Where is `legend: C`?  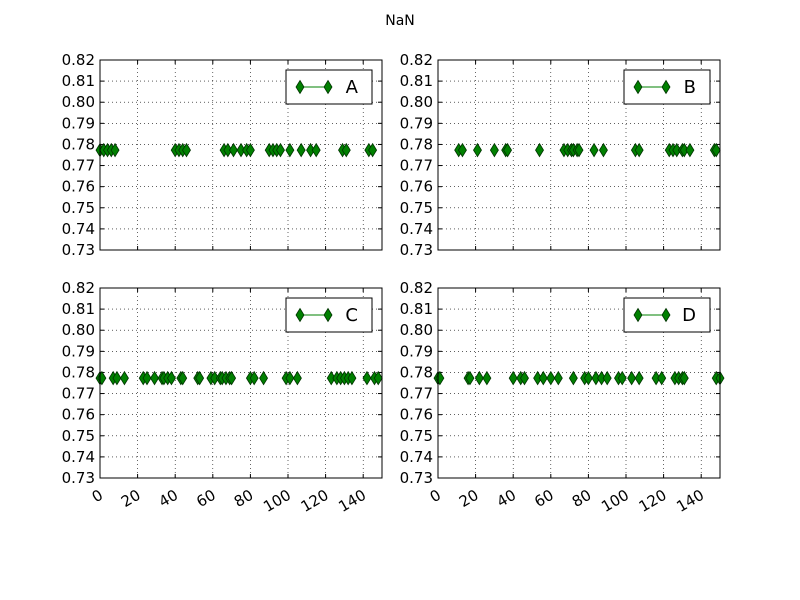
legend: C is located at coordinates (329, 315).